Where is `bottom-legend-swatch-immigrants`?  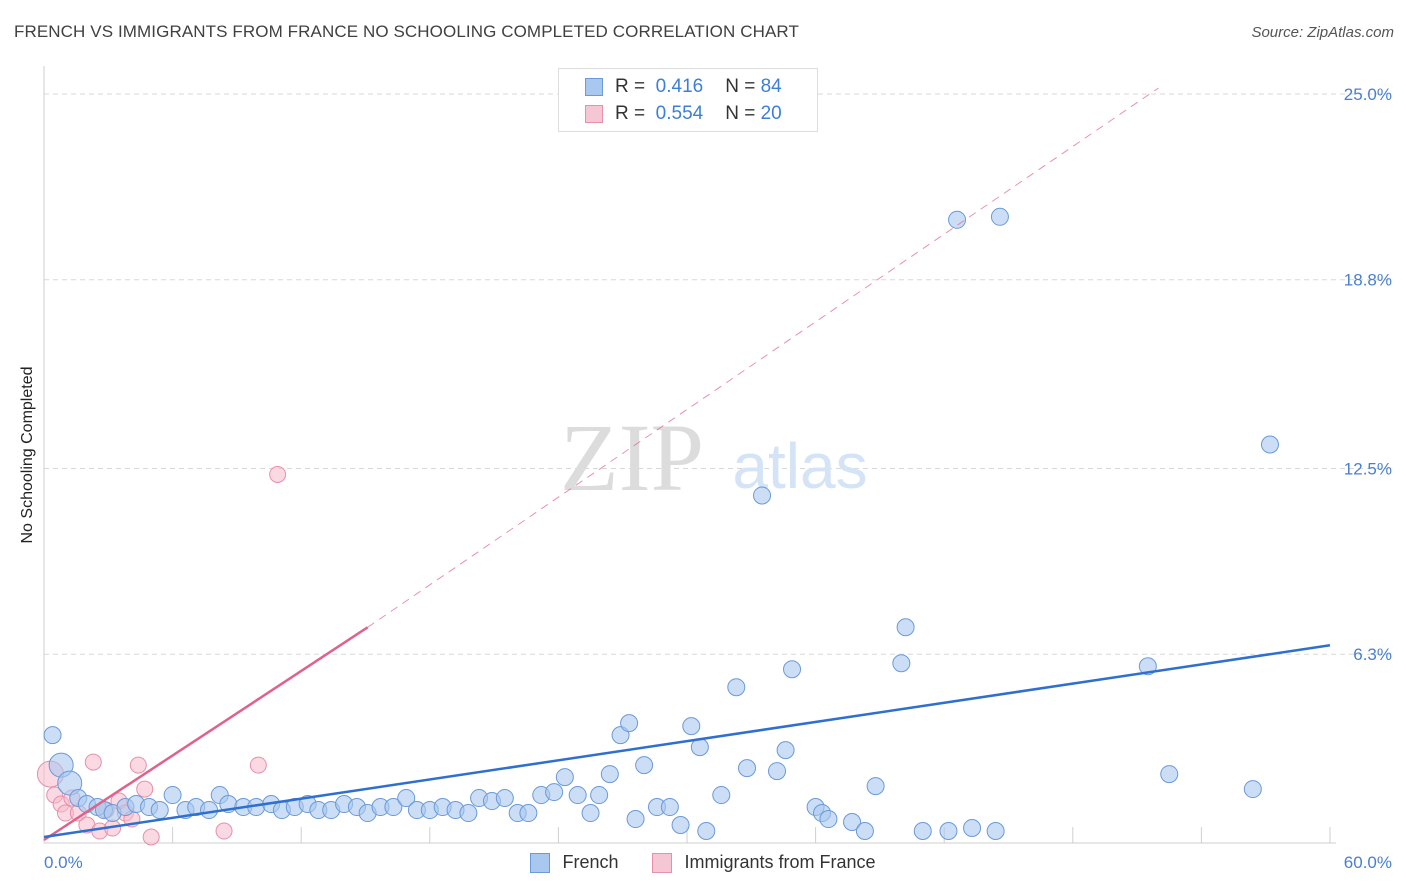 bottom-legend-swatch-immigrants is located at coordinates (662, 862).